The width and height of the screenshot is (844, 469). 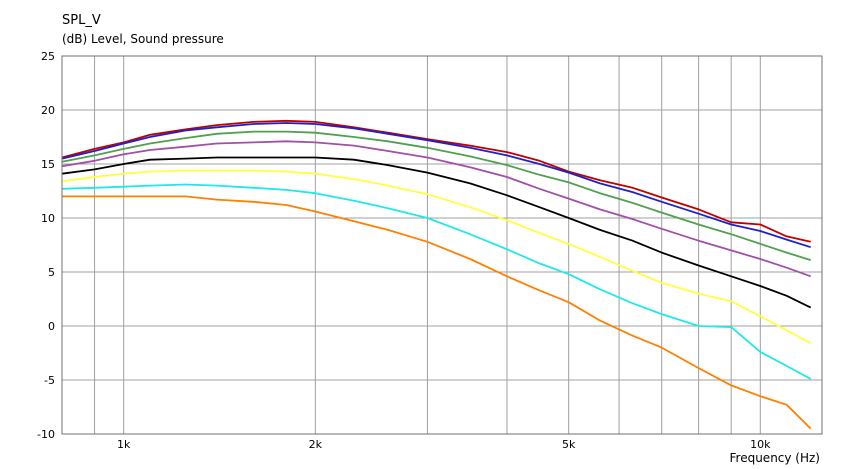 What do you see at coordinates (316, 444) in the screenshot?
I see `x-tick-label: 2k` at bounding box center [316, 444].